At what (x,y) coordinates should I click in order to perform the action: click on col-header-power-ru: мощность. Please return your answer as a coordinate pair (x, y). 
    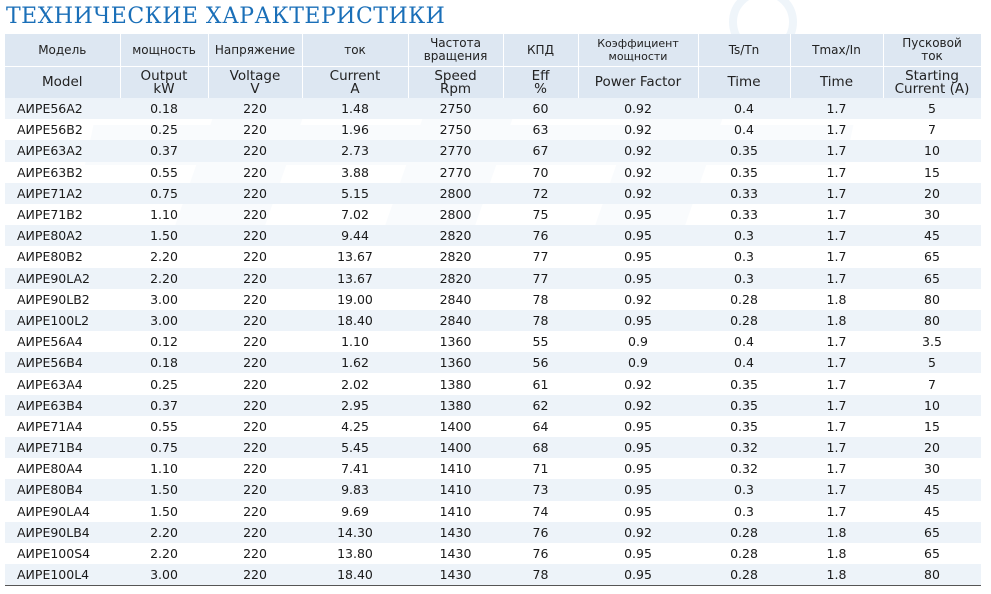
    Looking at the image, I should click on (164, 50).